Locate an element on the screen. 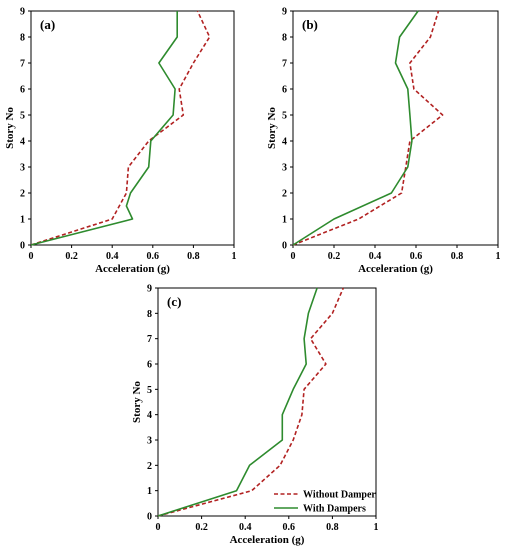 The width and height of the screenshot is (510, 550). panel-tag: (c) is located at coordinates (174, 301).